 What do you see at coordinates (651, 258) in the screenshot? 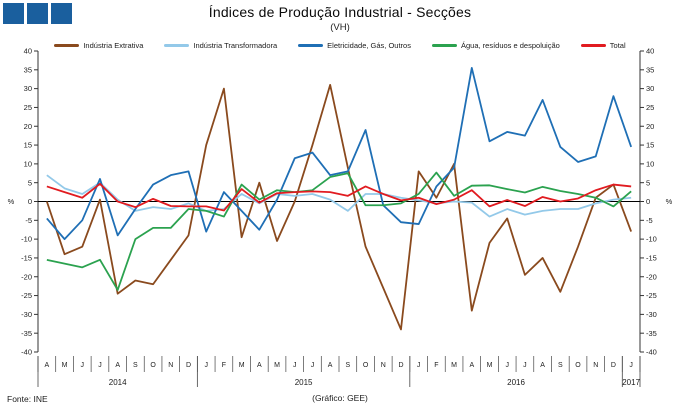
I see `svg-text: -15` at bounding box center [651, 258].